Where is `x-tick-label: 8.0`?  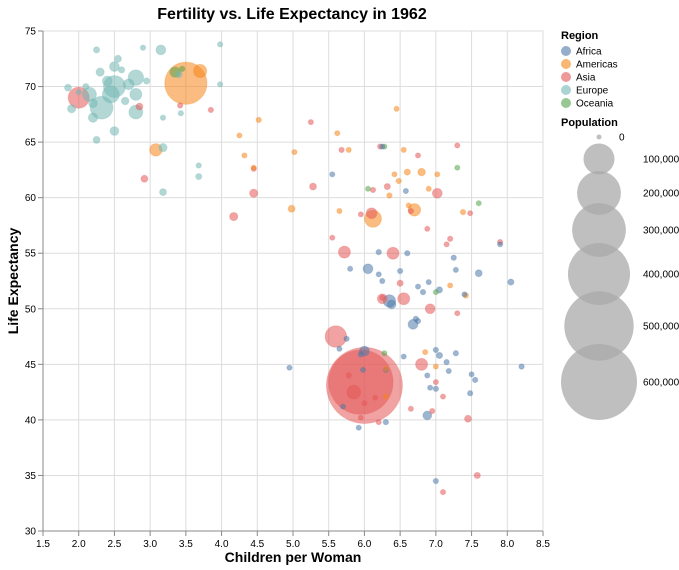
x-tick-label: 8.0 is located at coordinates (507, 544).